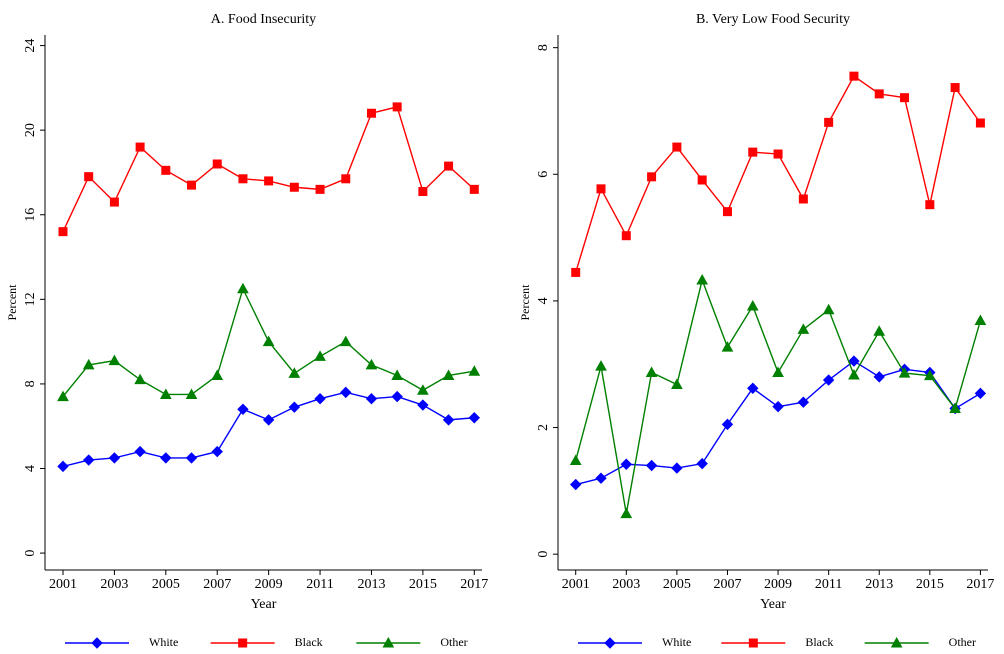 This screenshot has height=654, width=1004. I want to click on y-tick-label: 20, so click(30, 130).